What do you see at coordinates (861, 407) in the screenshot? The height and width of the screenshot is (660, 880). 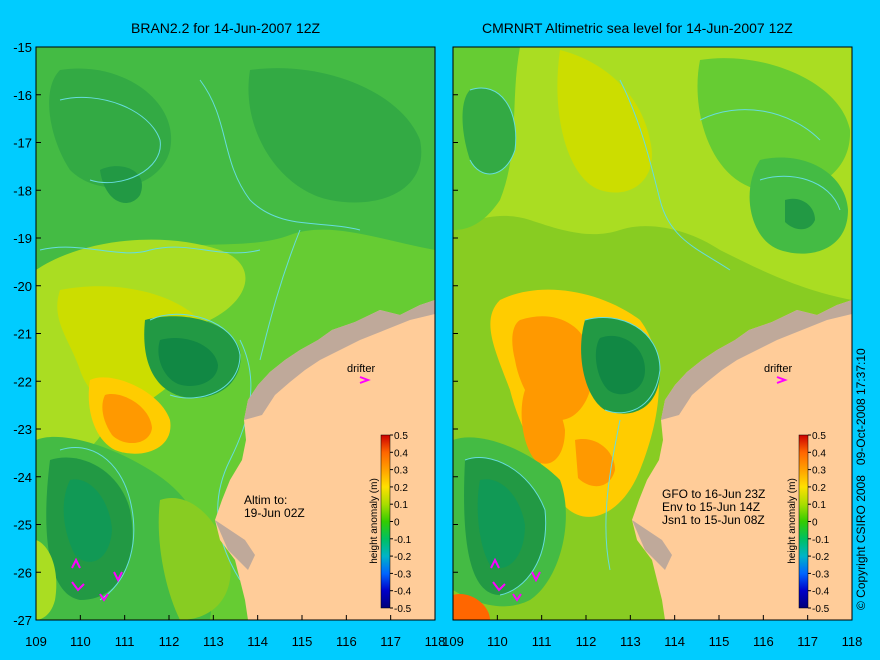 I see `timestamp: 09-Oct-2008 17:37:10` at bounding box center [861, 407].